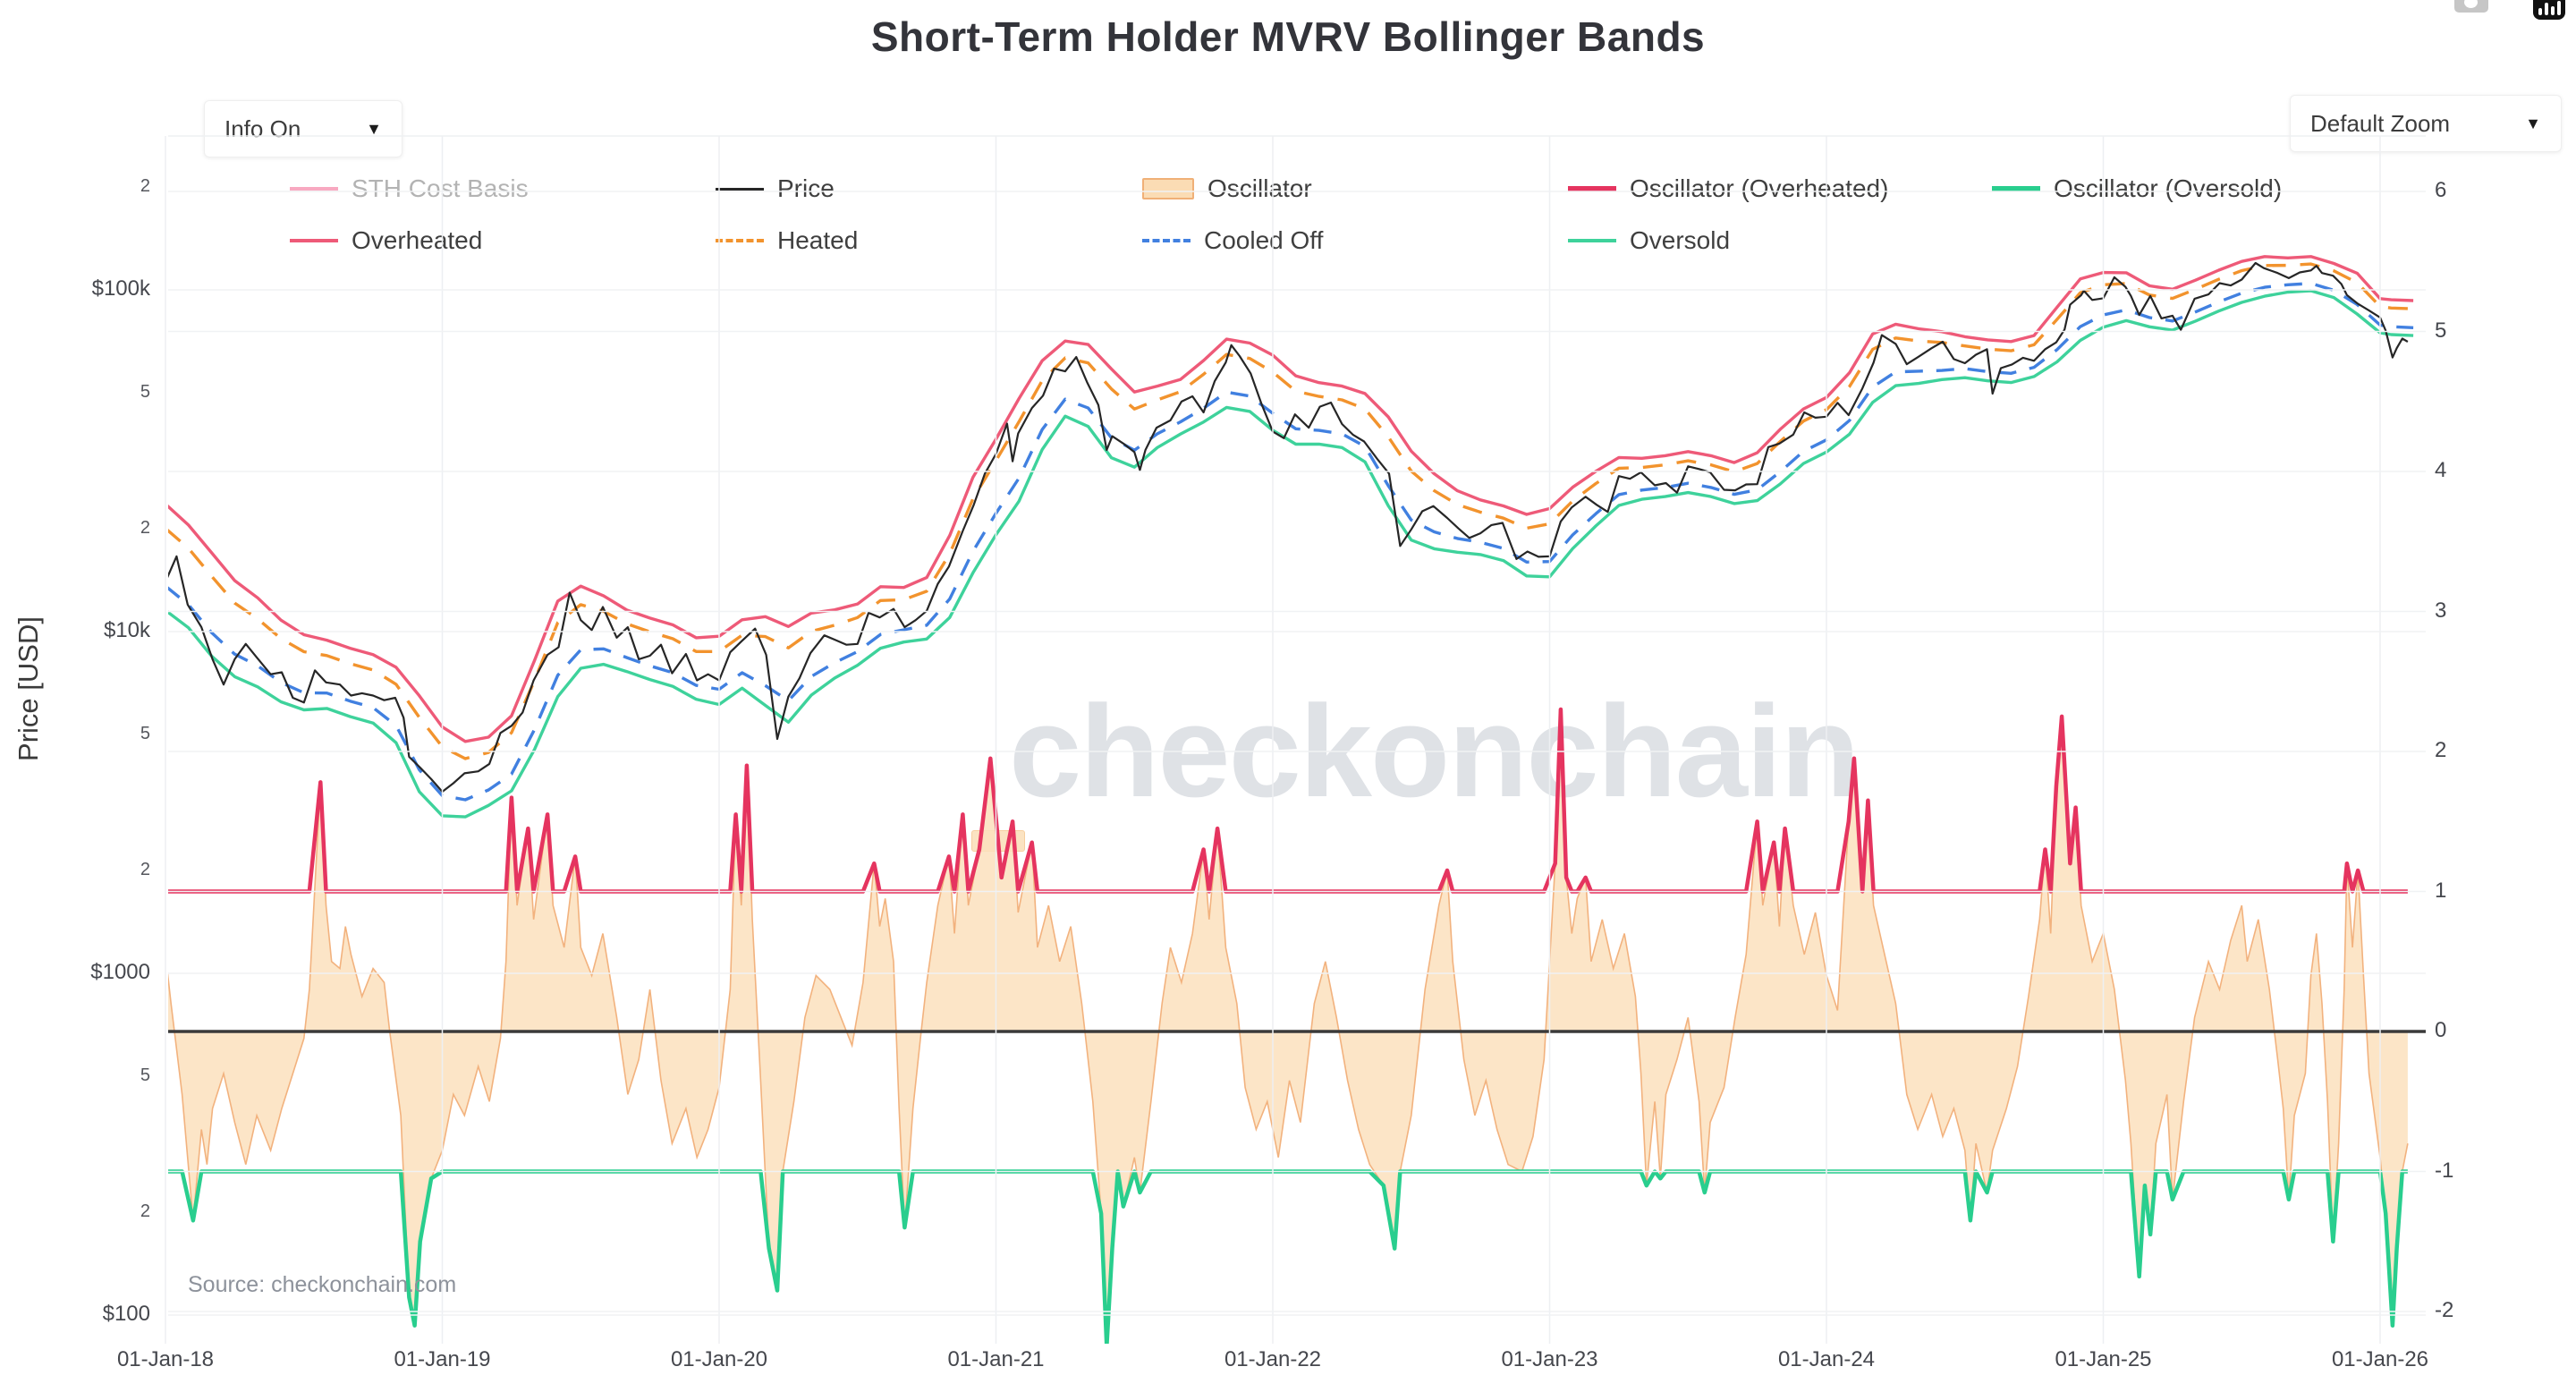 The height and width of the screenshot is (1392, 2576). Describe the element at coordinates (1549, 1359) in the screenshot. I see `date-axis-tick: 01-Jan-23` at that location.